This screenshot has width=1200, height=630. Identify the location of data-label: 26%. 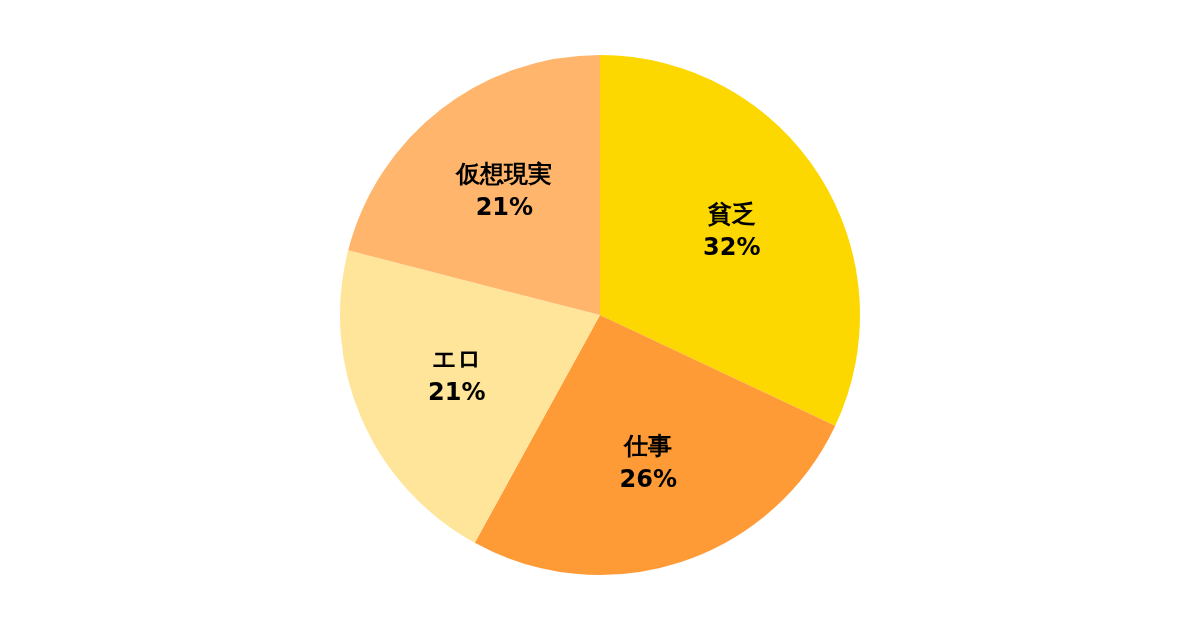
(648, 478).